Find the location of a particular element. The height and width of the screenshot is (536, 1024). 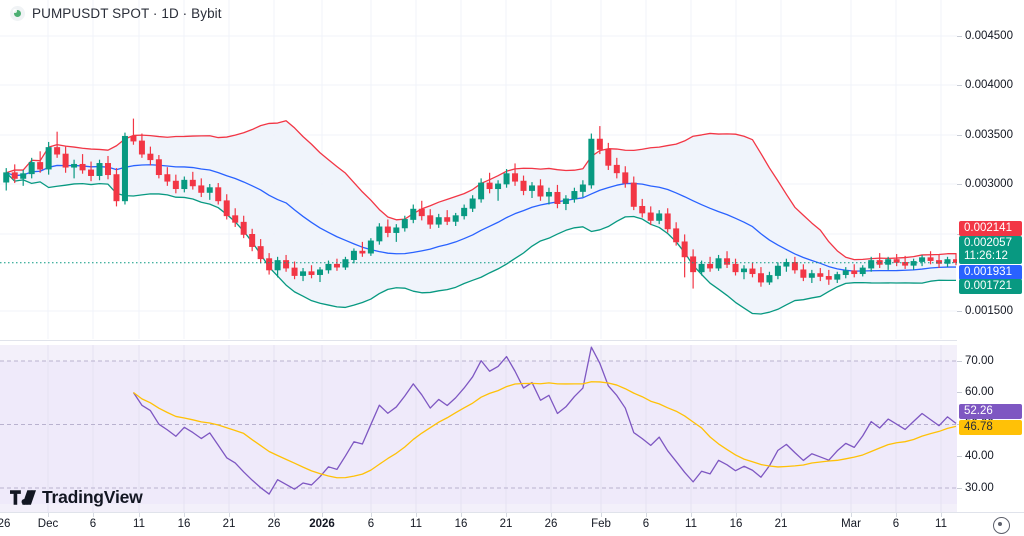

crosshair-target-icon is located at coordinates (1001, 525).